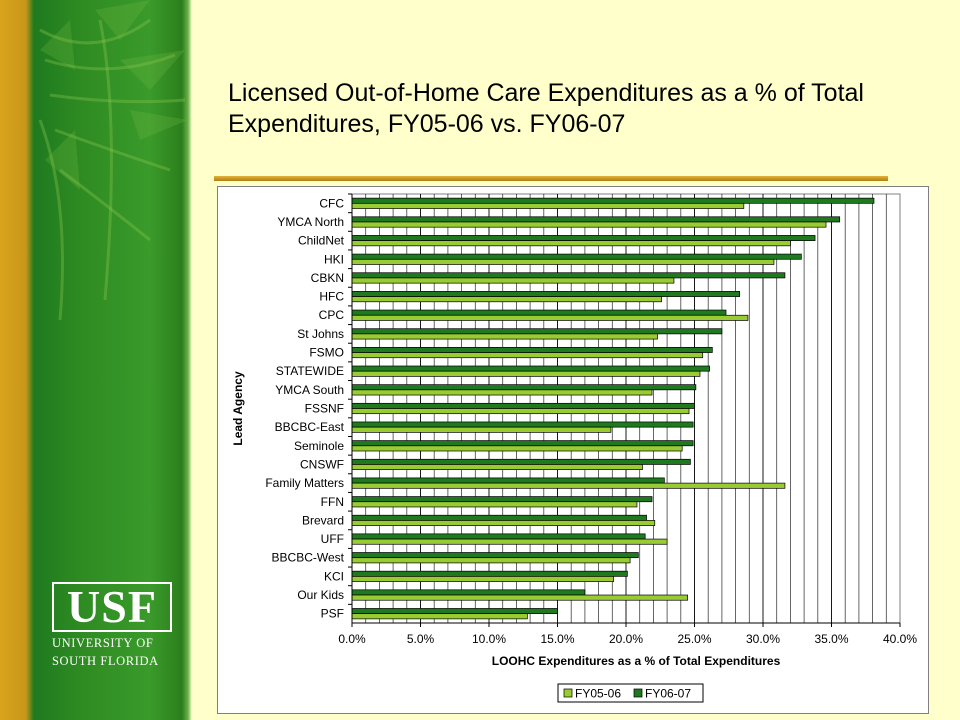 This screenshot has width=960, height=720. I want to click on category-label: ChildNet, so click(321, 241).